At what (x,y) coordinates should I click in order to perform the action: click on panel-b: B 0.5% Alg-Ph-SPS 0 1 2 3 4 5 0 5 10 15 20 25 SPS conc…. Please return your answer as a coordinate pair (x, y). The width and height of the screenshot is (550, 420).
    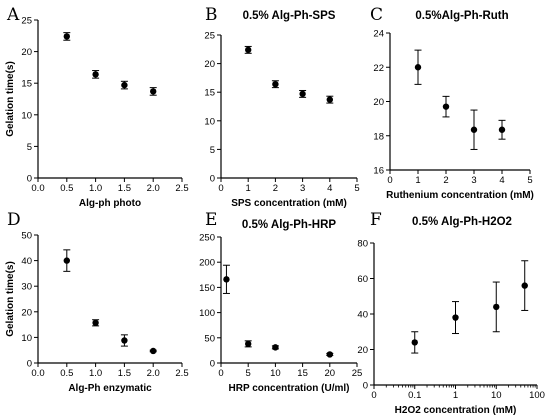
    Looking at the image, I should click on (281, 107).